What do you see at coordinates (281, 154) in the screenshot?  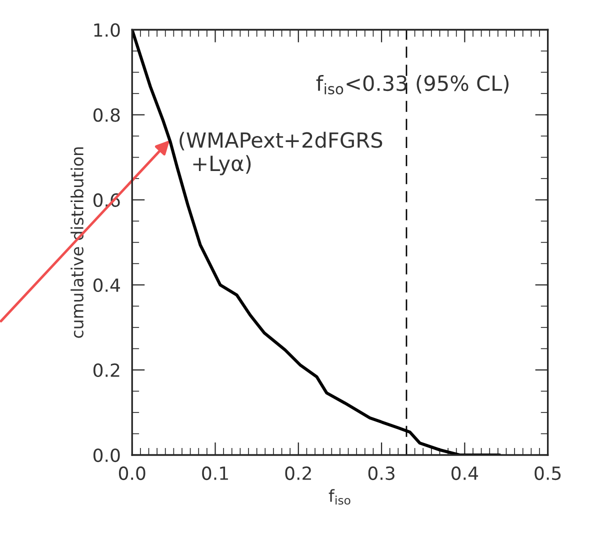 I see `annotation: (WMAPext+2dFGRS +Lyα)` at bounding box center [281, 154].